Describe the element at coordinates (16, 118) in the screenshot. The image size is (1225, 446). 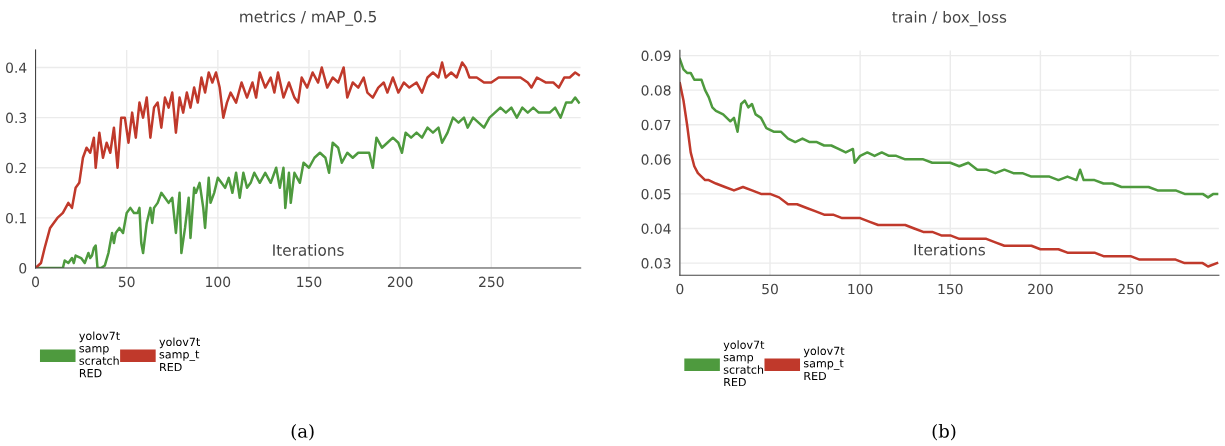
I see `y-tick-label: 0.3` at that location.